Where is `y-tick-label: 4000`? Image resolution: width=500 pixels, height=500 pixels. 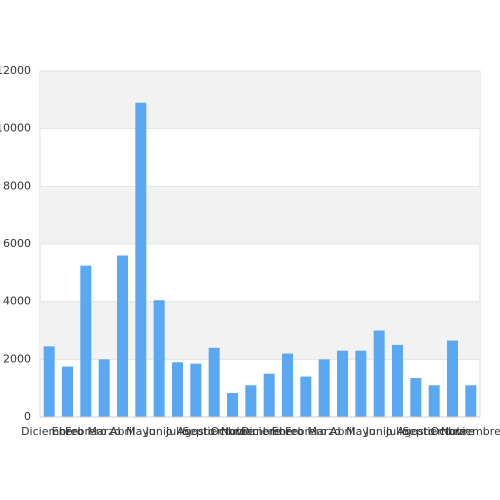 y-tick-label: 4000 is located at coordinates (17, 301).